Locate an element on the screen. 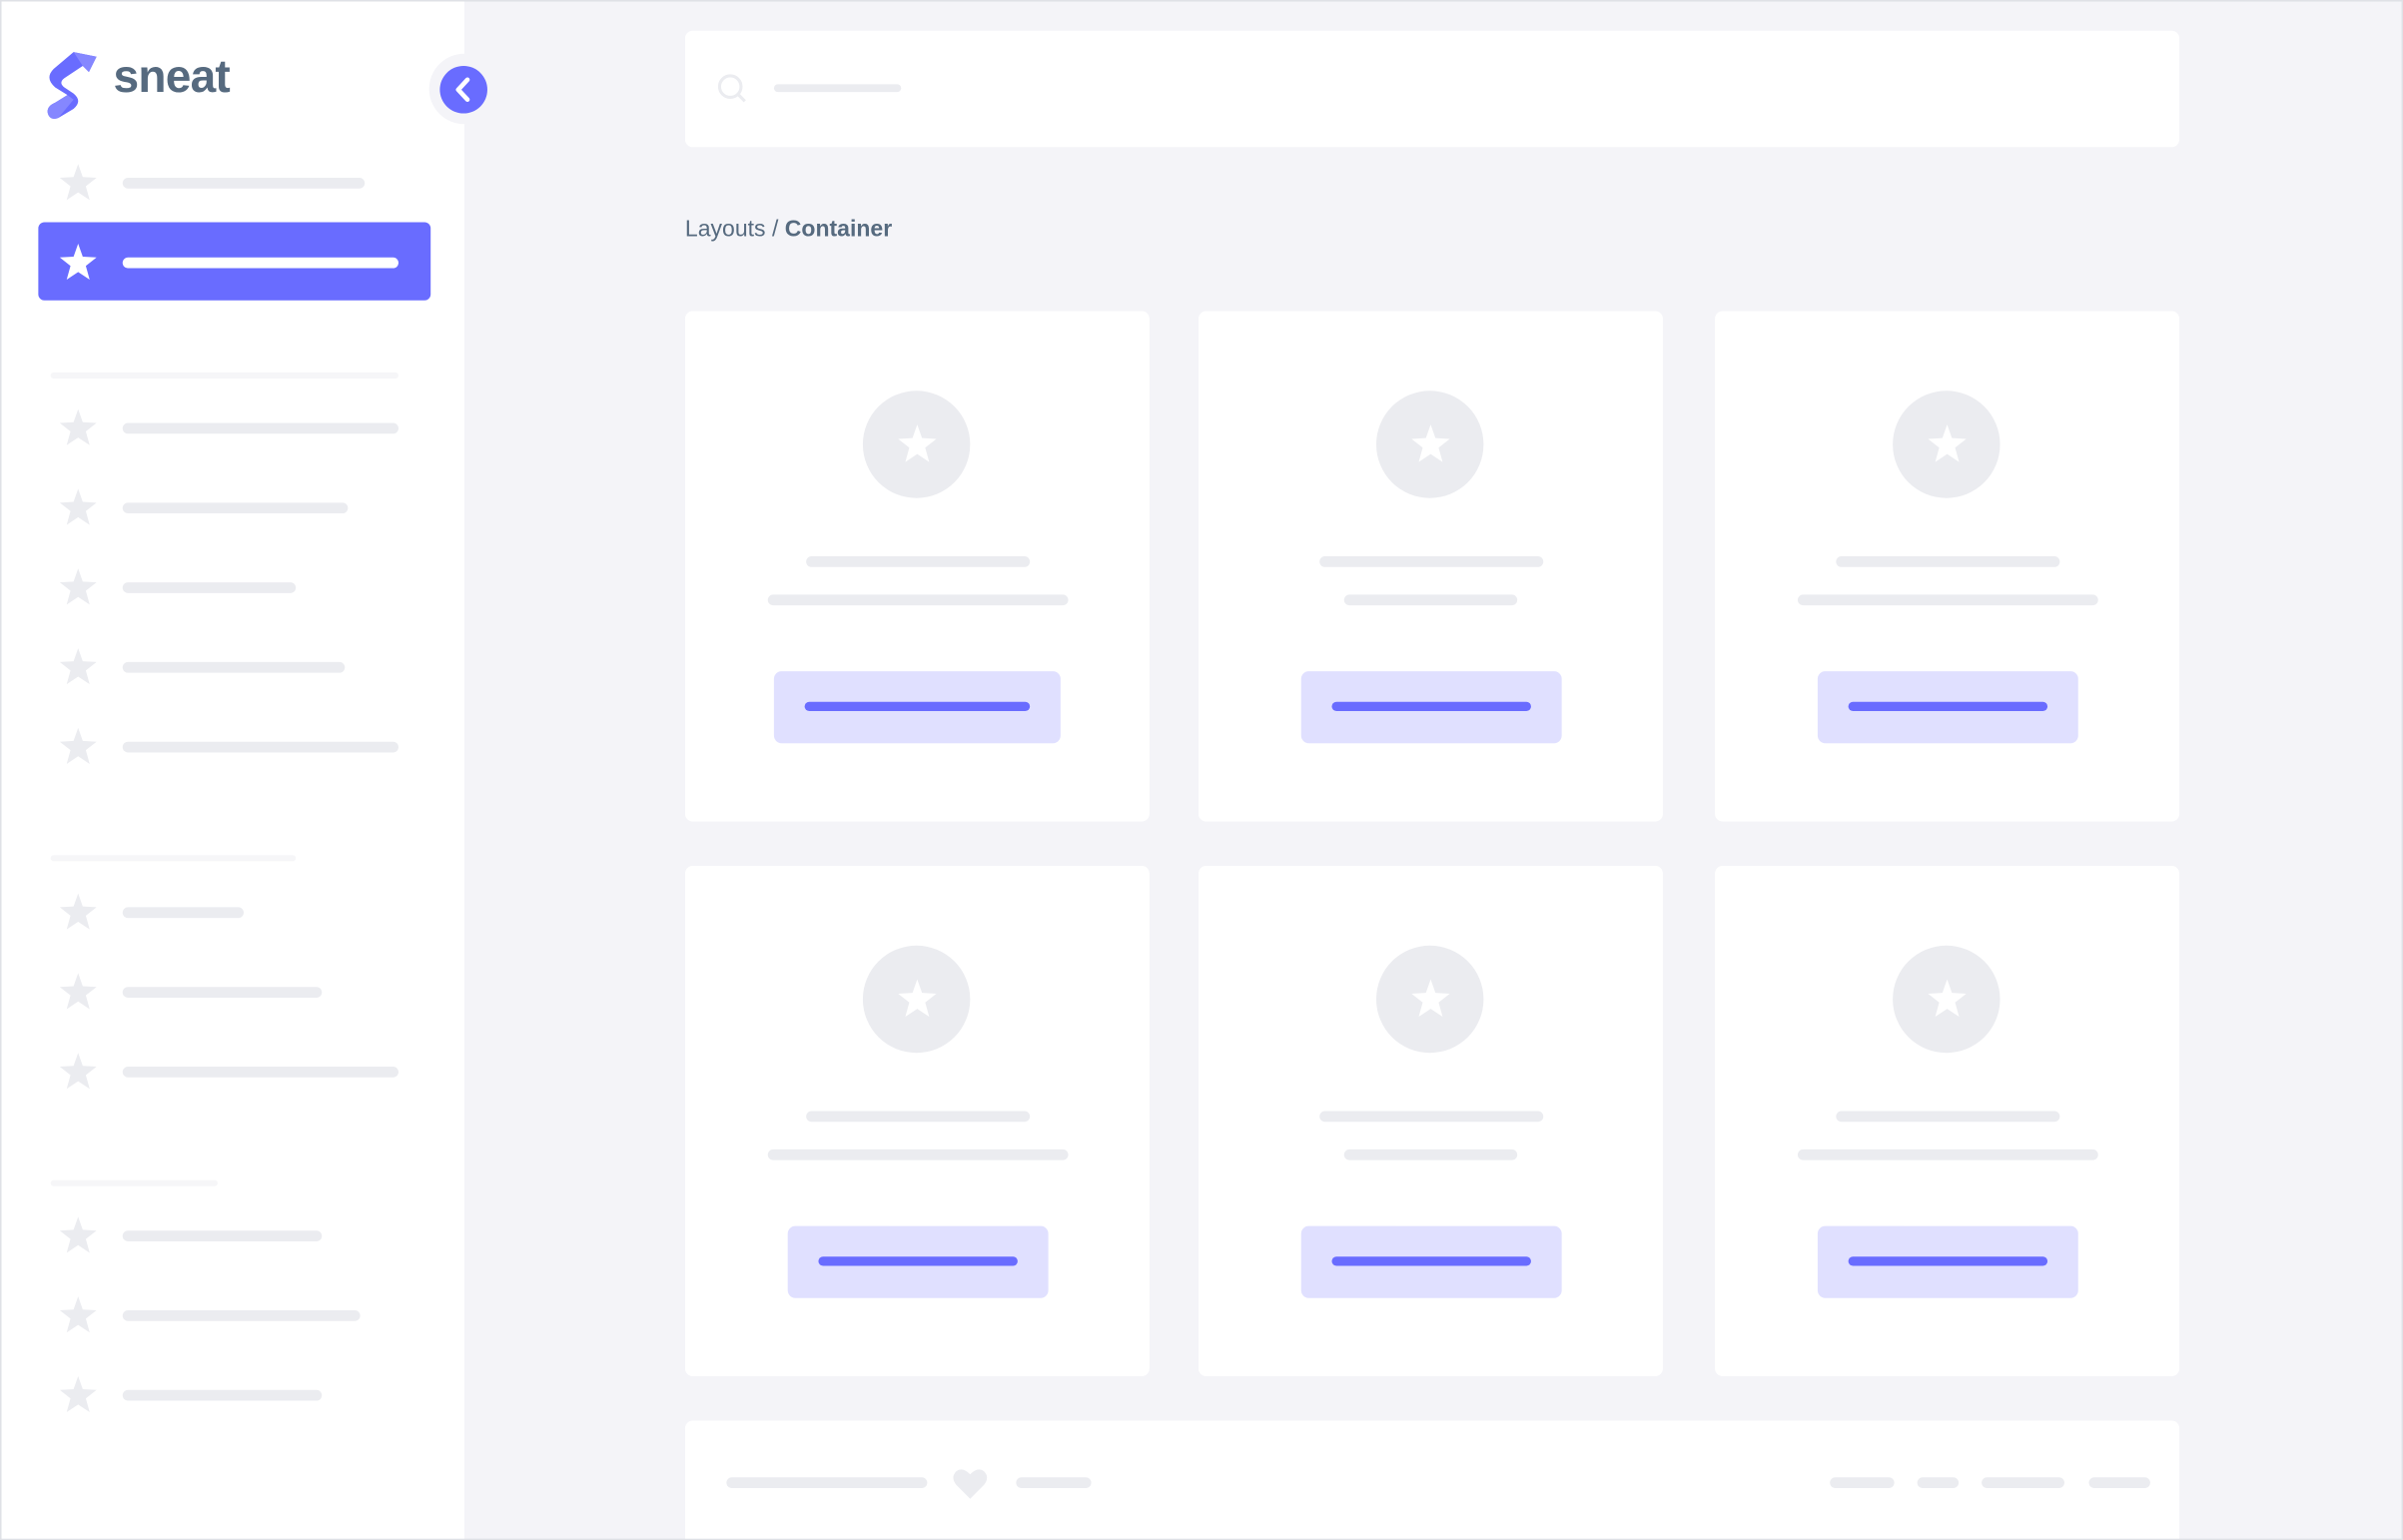 The image size is (2403, 1540). breadcrumb-current: Container is located at coordinates (838, 229).